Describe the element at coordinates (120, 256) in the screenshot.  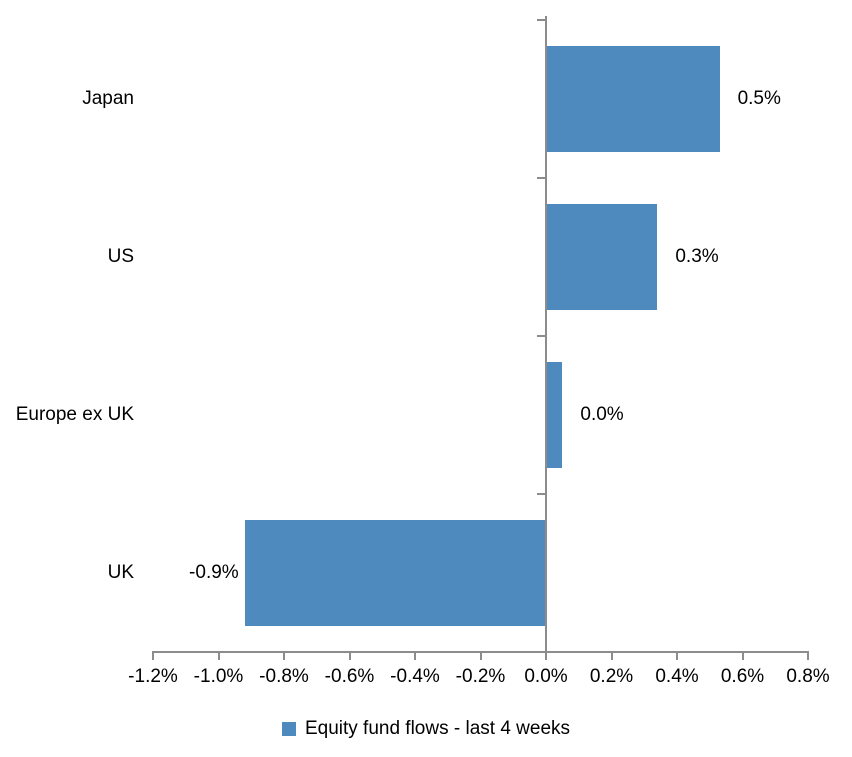
I see `category-label: US` at that location.